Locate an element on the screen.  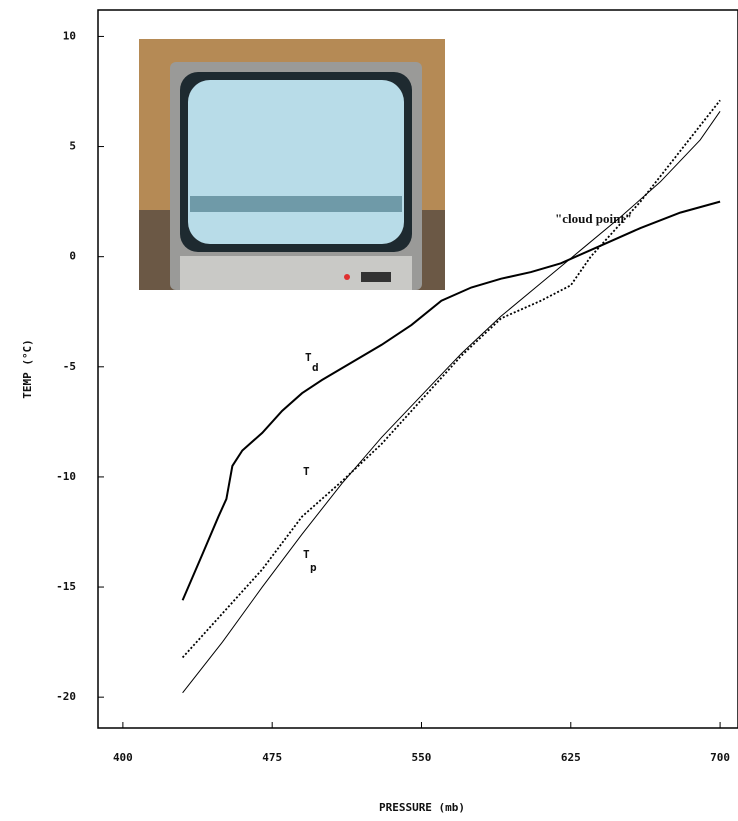
y-tick-label: -15 is located at coordinates (66, 586).